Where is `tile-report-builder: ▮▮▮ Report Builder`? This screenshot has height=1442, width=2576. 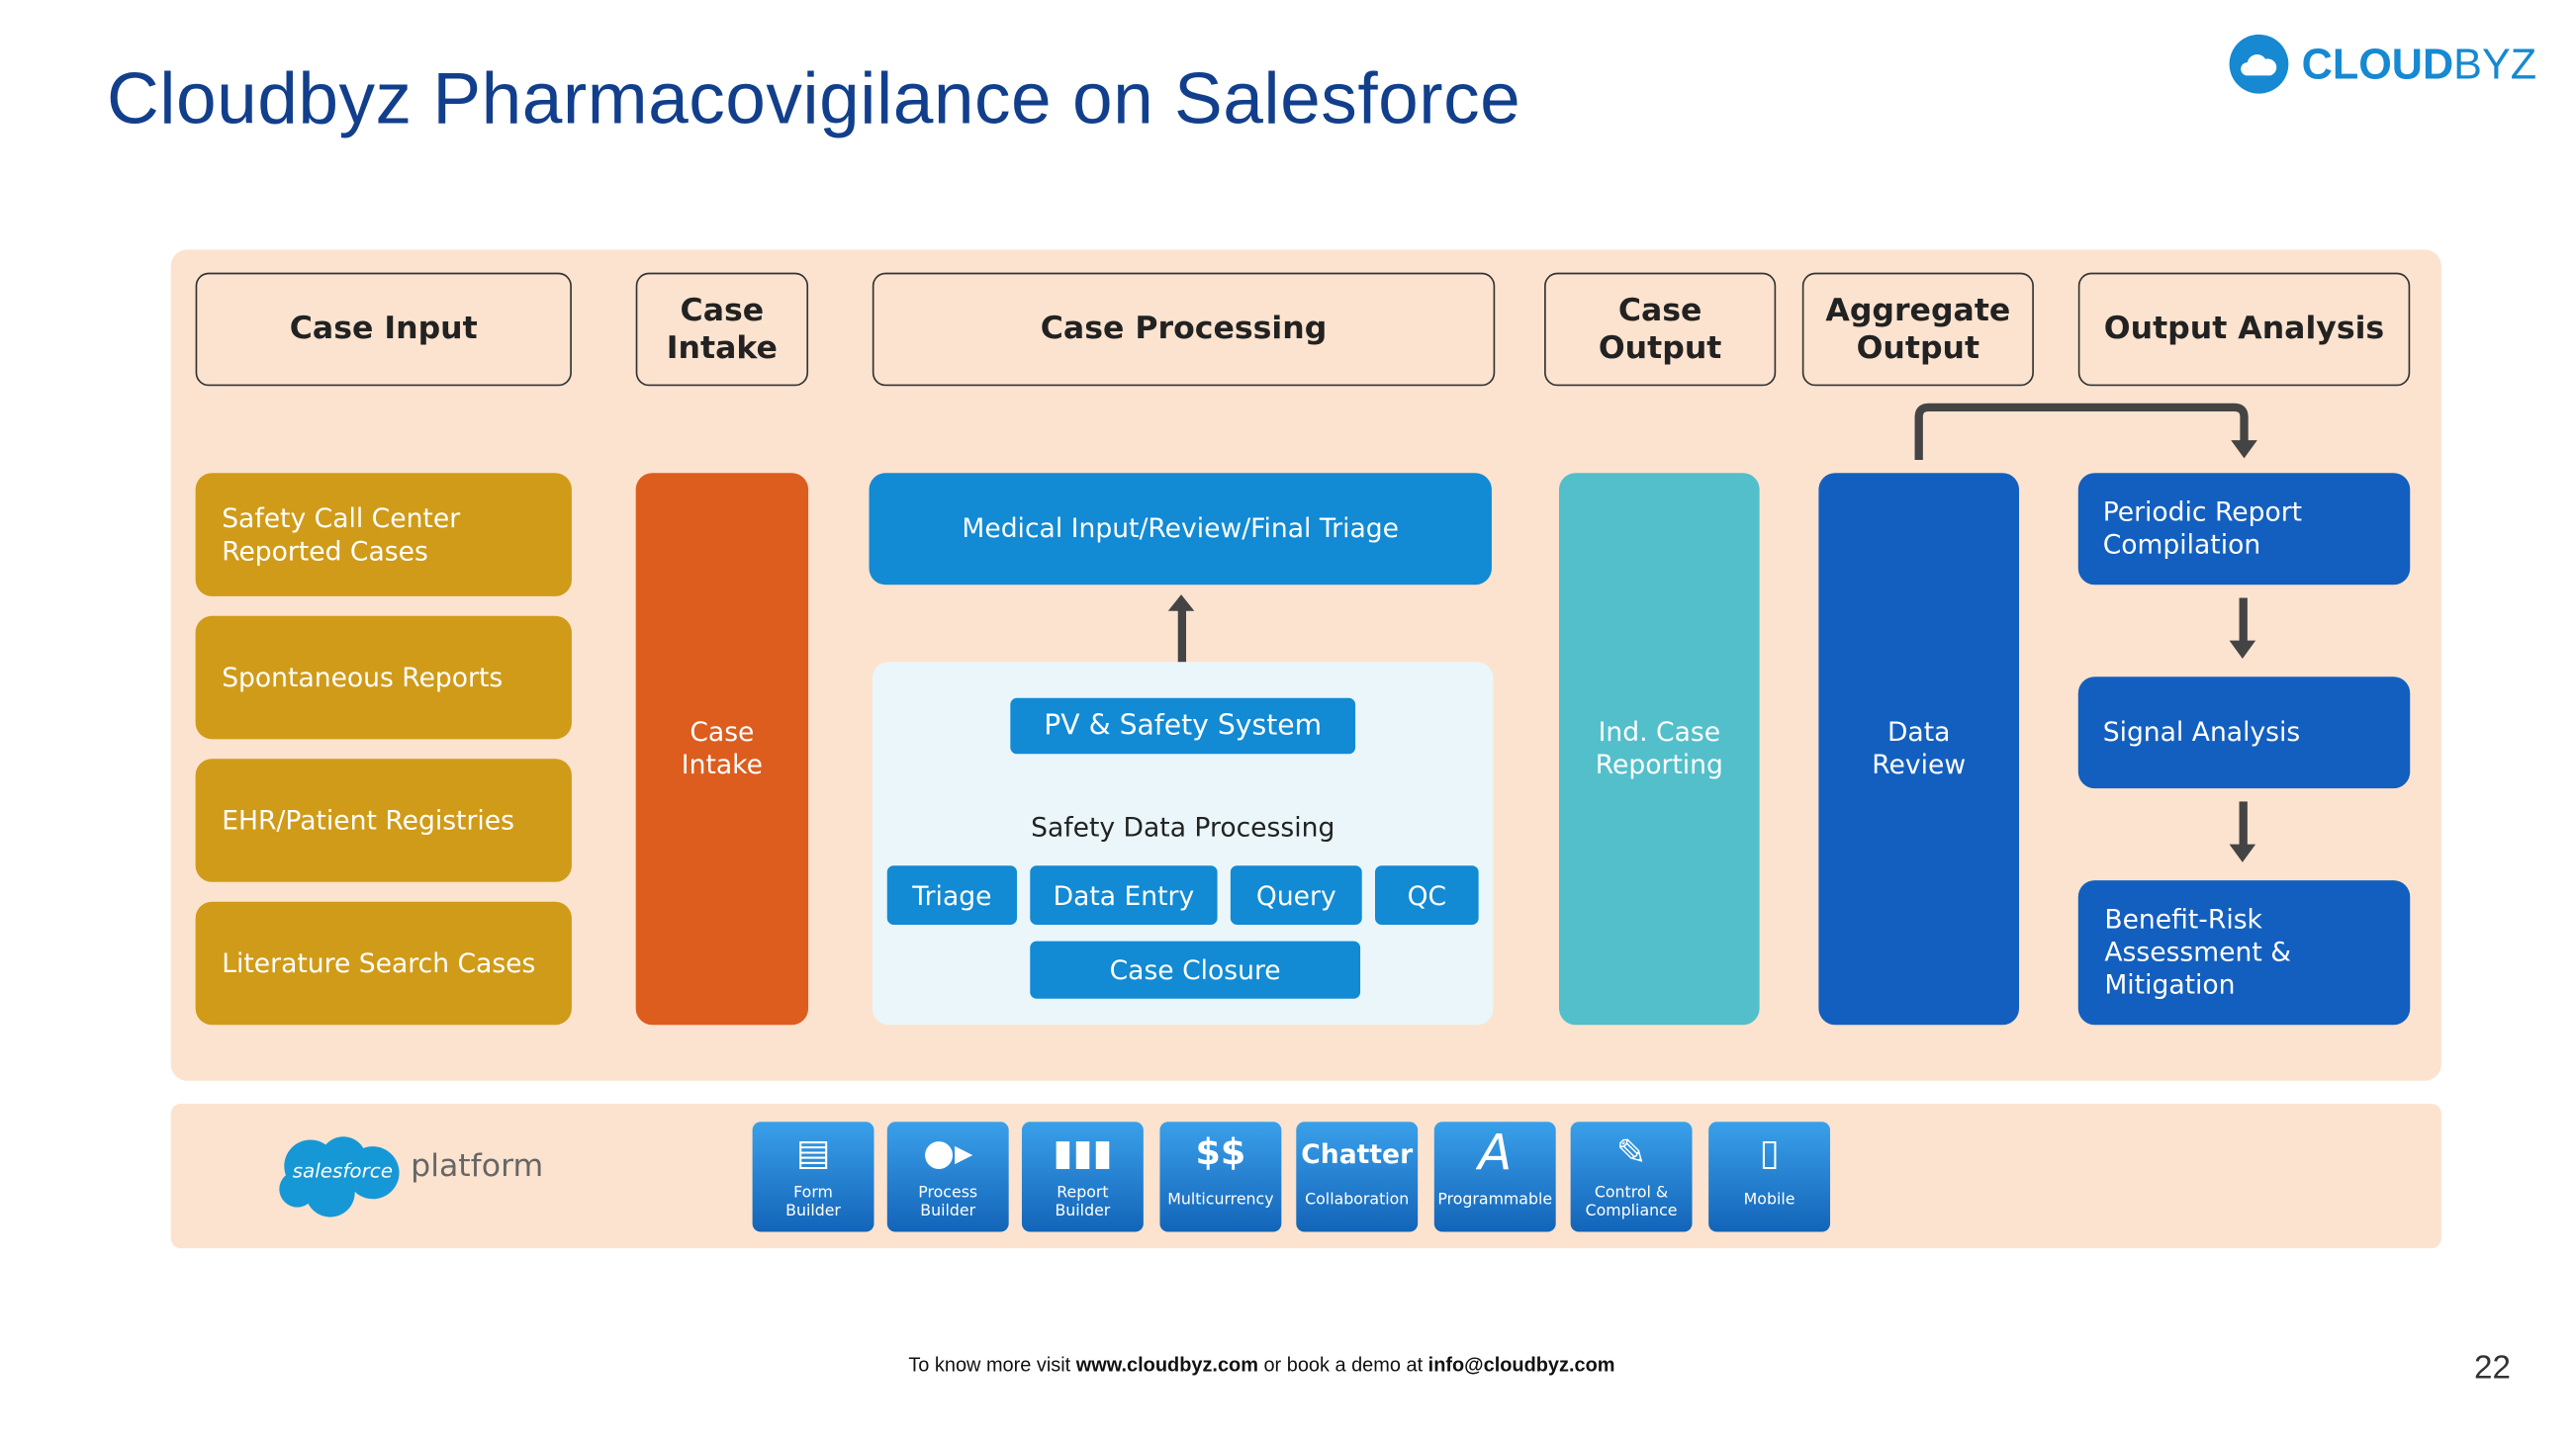
tile-report-builder: ▮▮▮ Report Builder is located at coordinates (1083, 1177).